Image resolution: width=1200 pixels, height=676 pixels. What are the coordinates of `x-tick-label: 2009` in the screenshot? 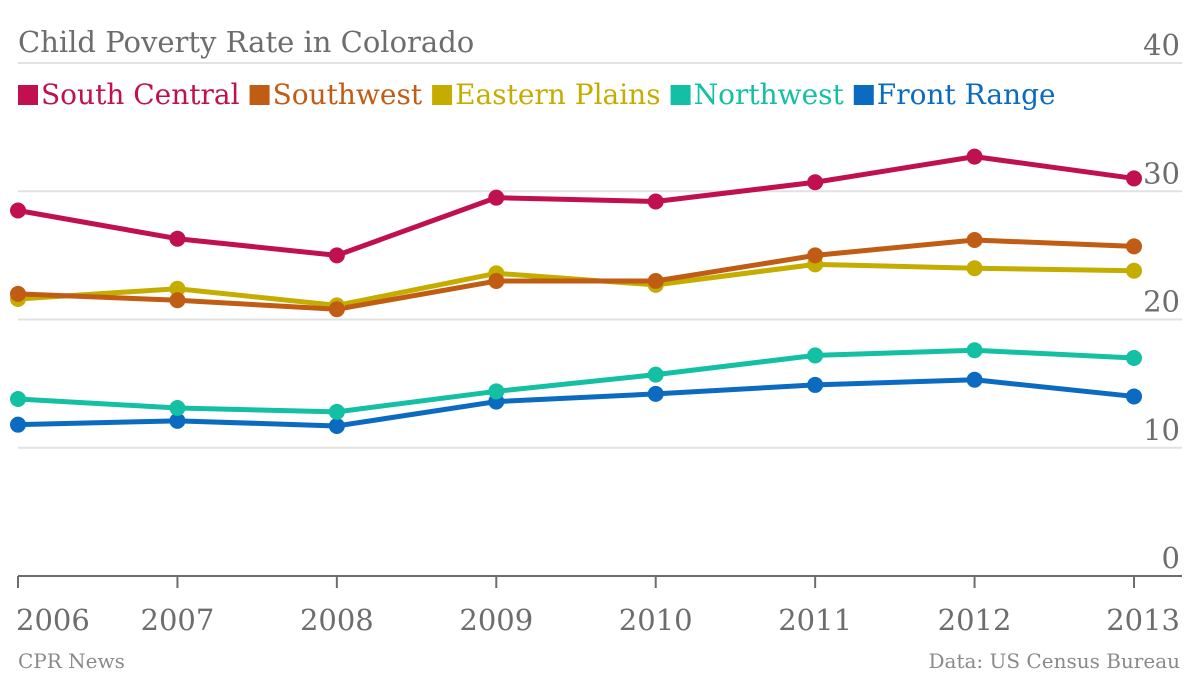 It's located at (496, 620).